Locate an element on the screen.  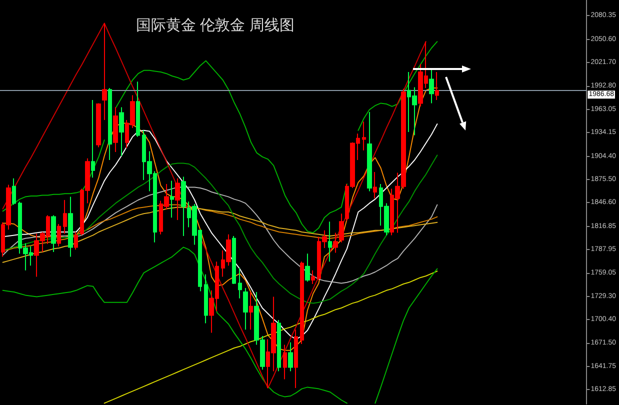
text: 国际黄金 伦敦金 周线图 is located at coordinates (215, 25).